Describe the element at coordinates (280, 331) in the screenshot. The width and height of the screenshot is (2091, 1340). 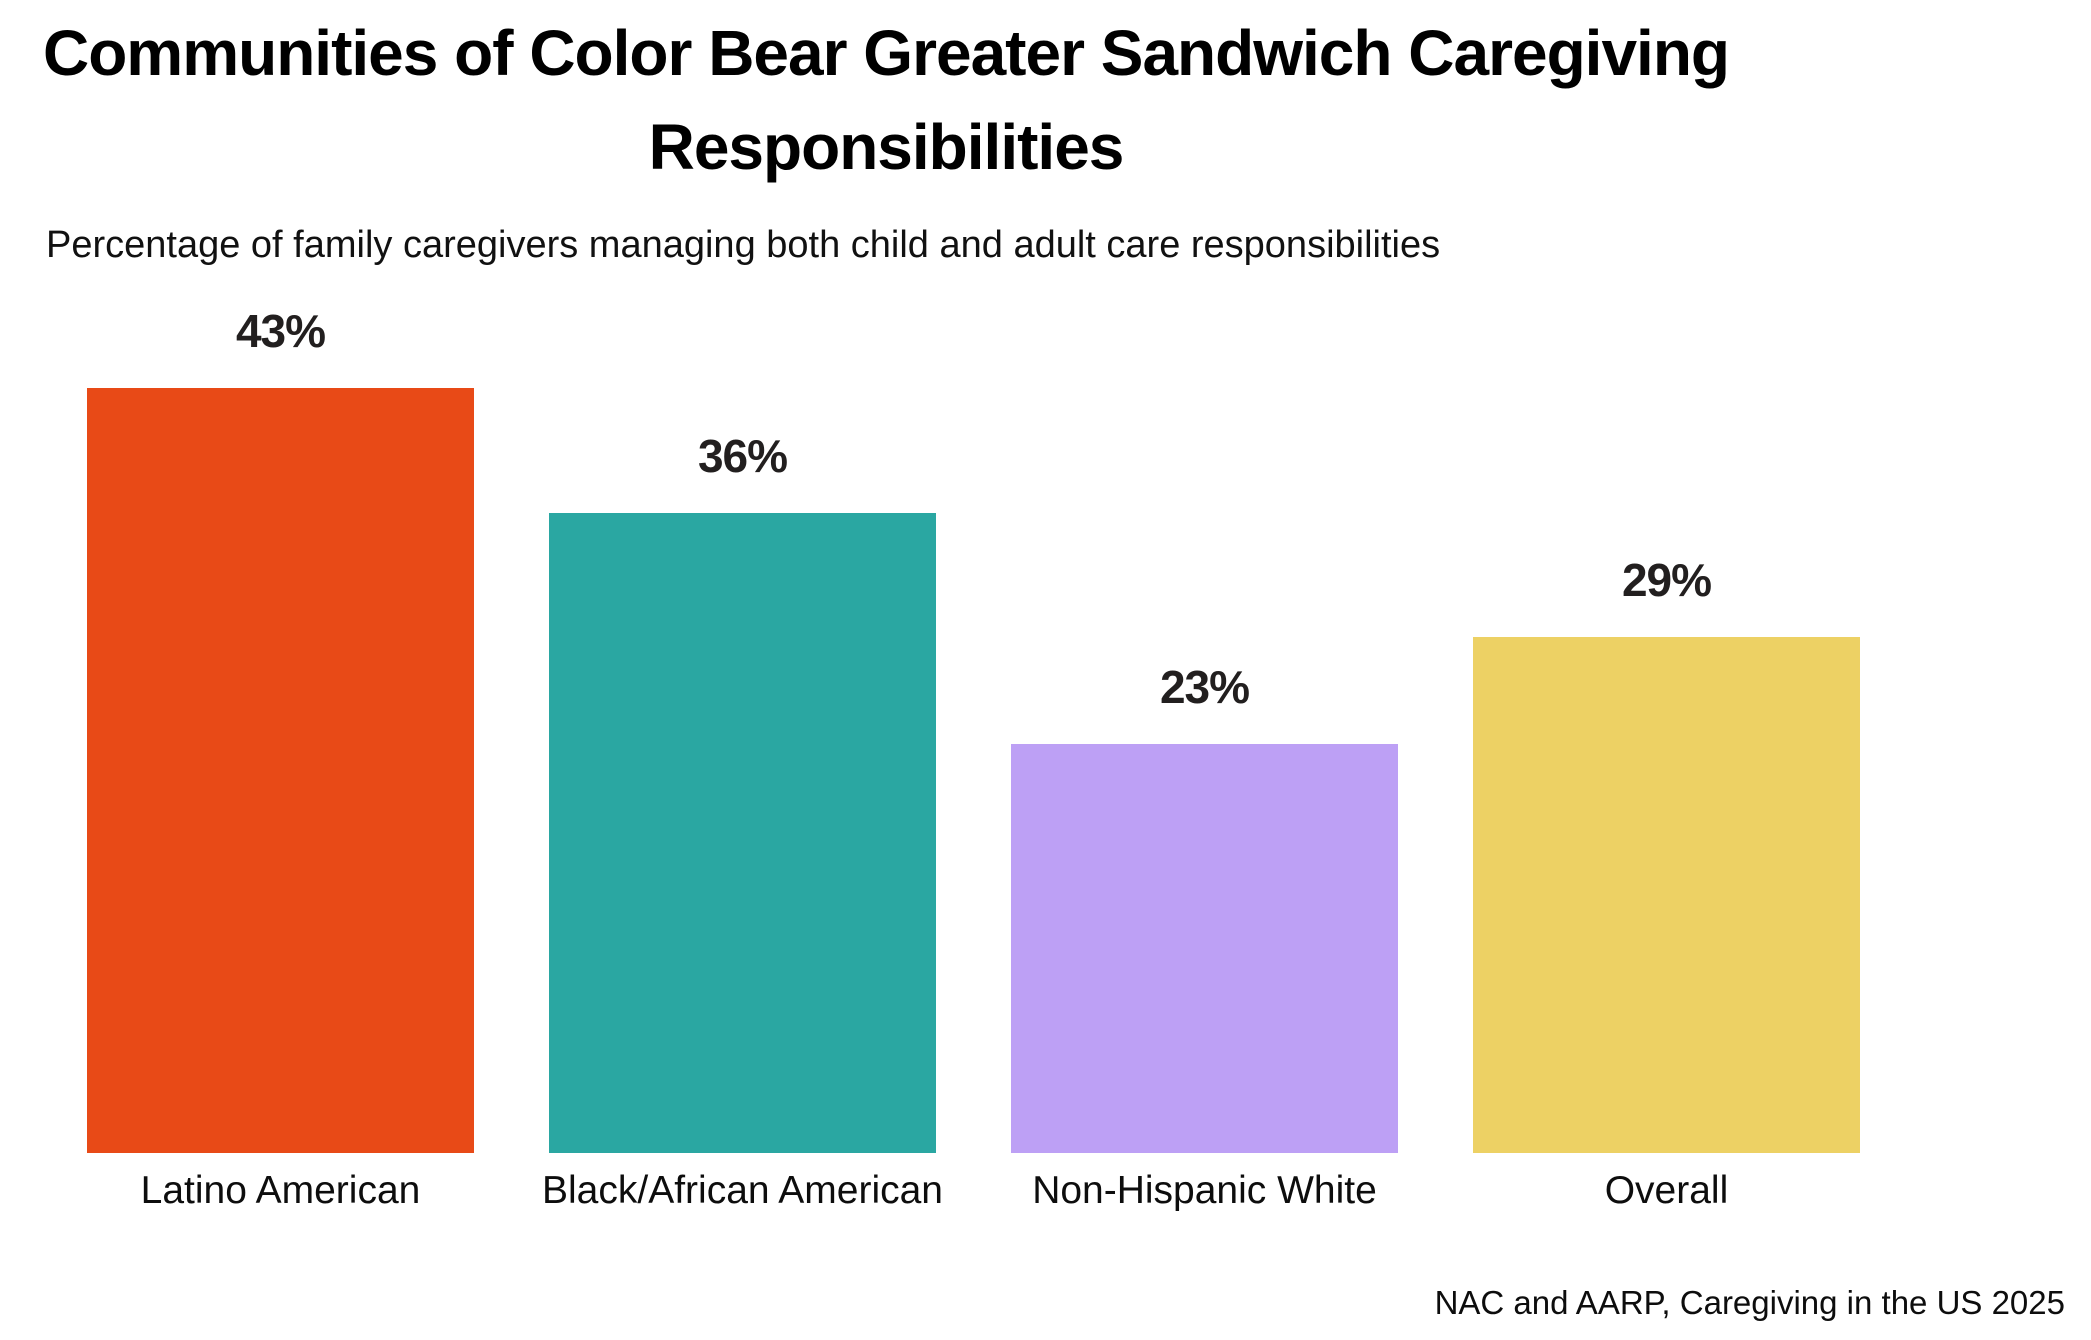
I see `bar-value-label-latino-american: 43%` at that location.